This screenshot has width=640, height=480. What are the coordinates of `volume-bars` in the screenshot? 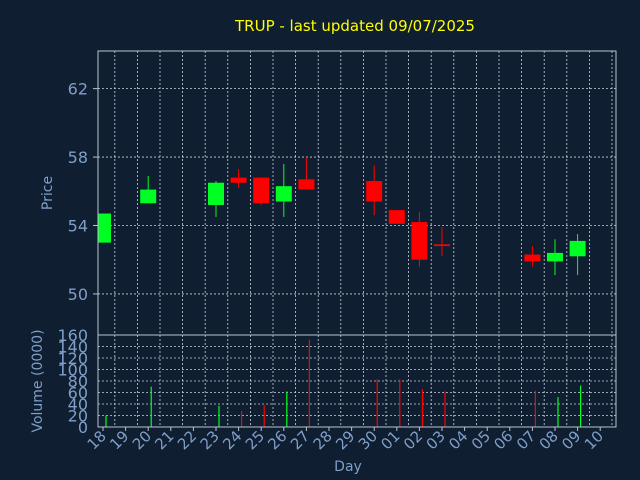 It's located at (343, 383).